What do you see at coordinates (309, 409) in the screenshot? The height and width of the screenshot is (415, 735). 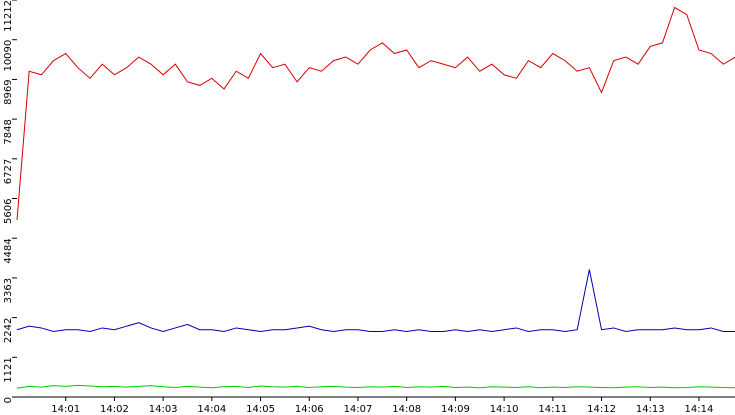 I see `x-tick-label: 14:06` at bounding box center [309, 409].